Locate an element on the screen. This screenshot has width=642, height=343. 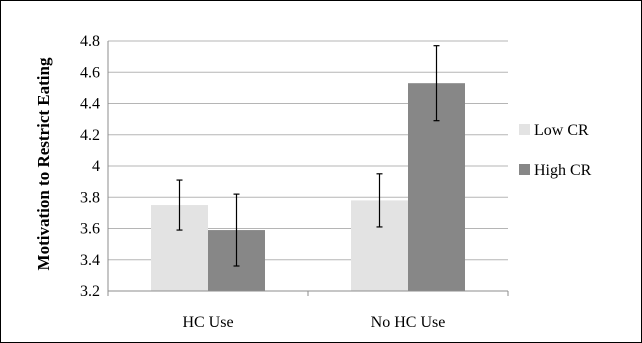
y-tick-labels: 3.2 3.4 3.6 3.8 4 4.2 4.4 4.6 4.8 is located at coordinates (90, 166).